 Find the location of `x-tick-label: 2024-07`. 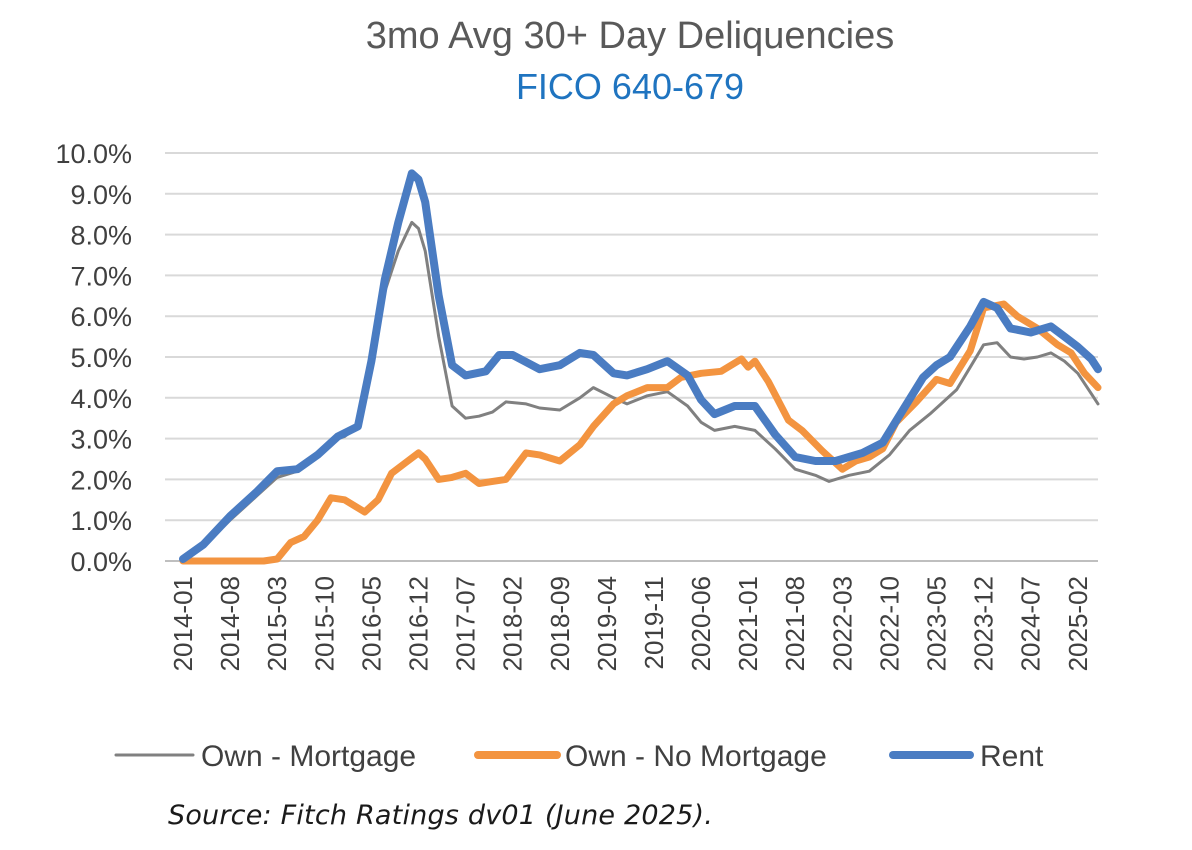

x-tick-label: 2024-07 is located at coordinates (1031, 623).